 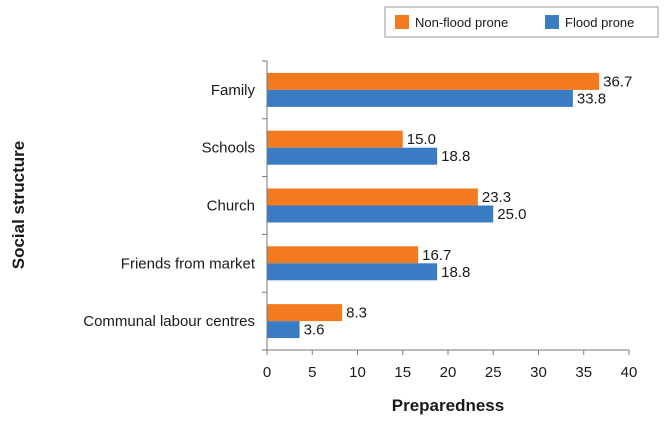 I want to click on data-label-church-non-flood-prone: 23.3, so click(x=496, y=197).